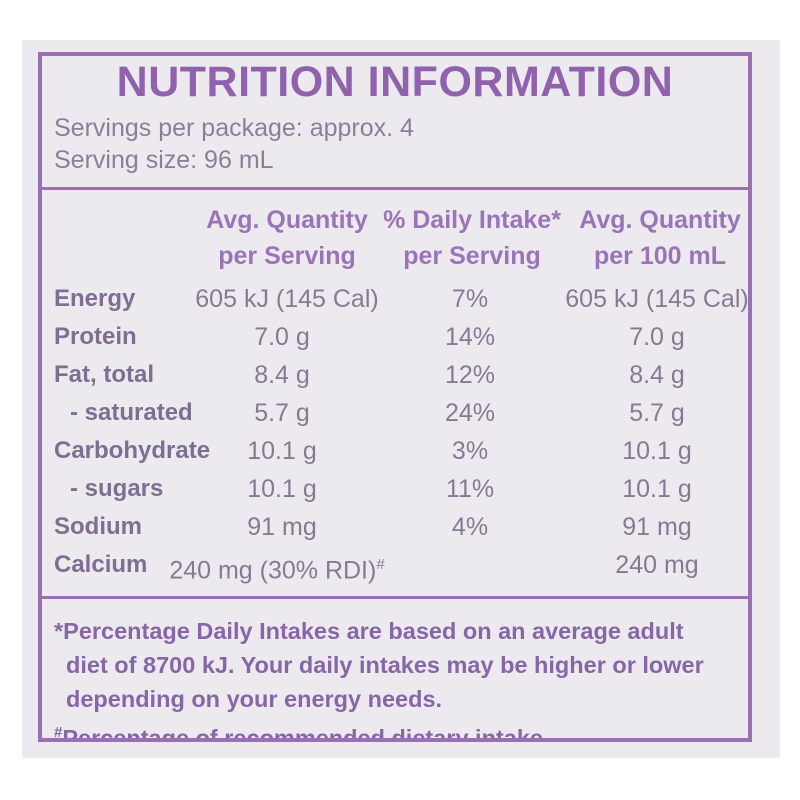 This screenshot has height=800, width=800. What do you see at coordinates (373, 527) in the screenshot?
I see `nutrient-row-sodium: Sodium 91 mg 4% 91 mg` at bounding box center [373, 527].